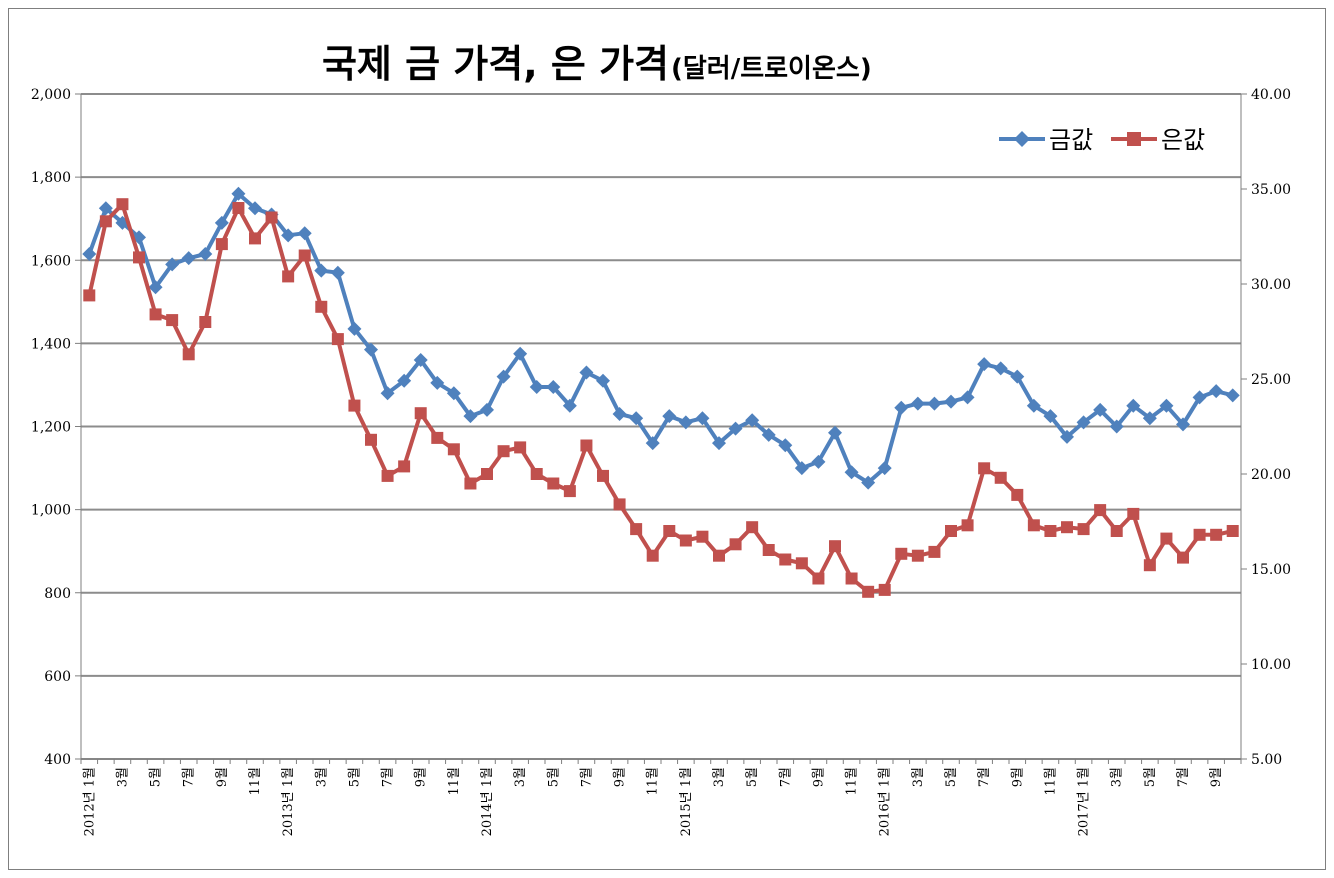  Describe the element at coordinates (1271, 285) in the screenshot. I see `y-right-tick-label: 30.00` at that location.